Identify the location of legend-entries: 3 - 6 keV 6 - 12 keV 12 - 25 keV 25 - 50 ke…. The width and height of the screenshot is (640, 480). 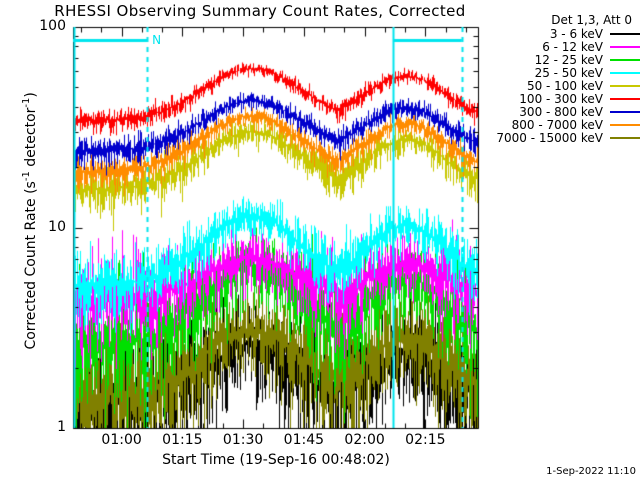
(562, 85).